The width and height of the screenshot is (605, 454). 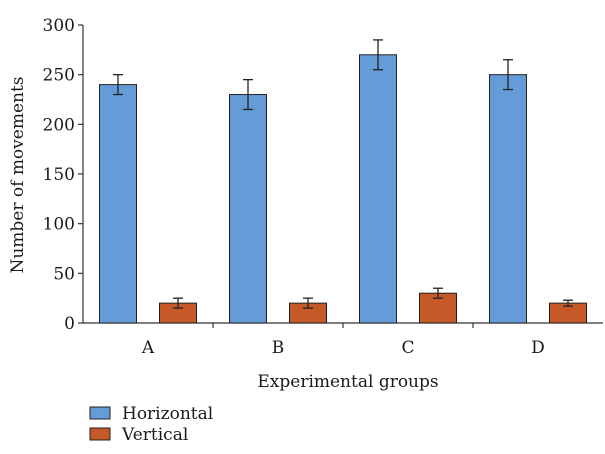 What do you see at coordinates (59, 26) in the screenshot?
I see `y-tick-label: 300` at bounding box center [59, 26].